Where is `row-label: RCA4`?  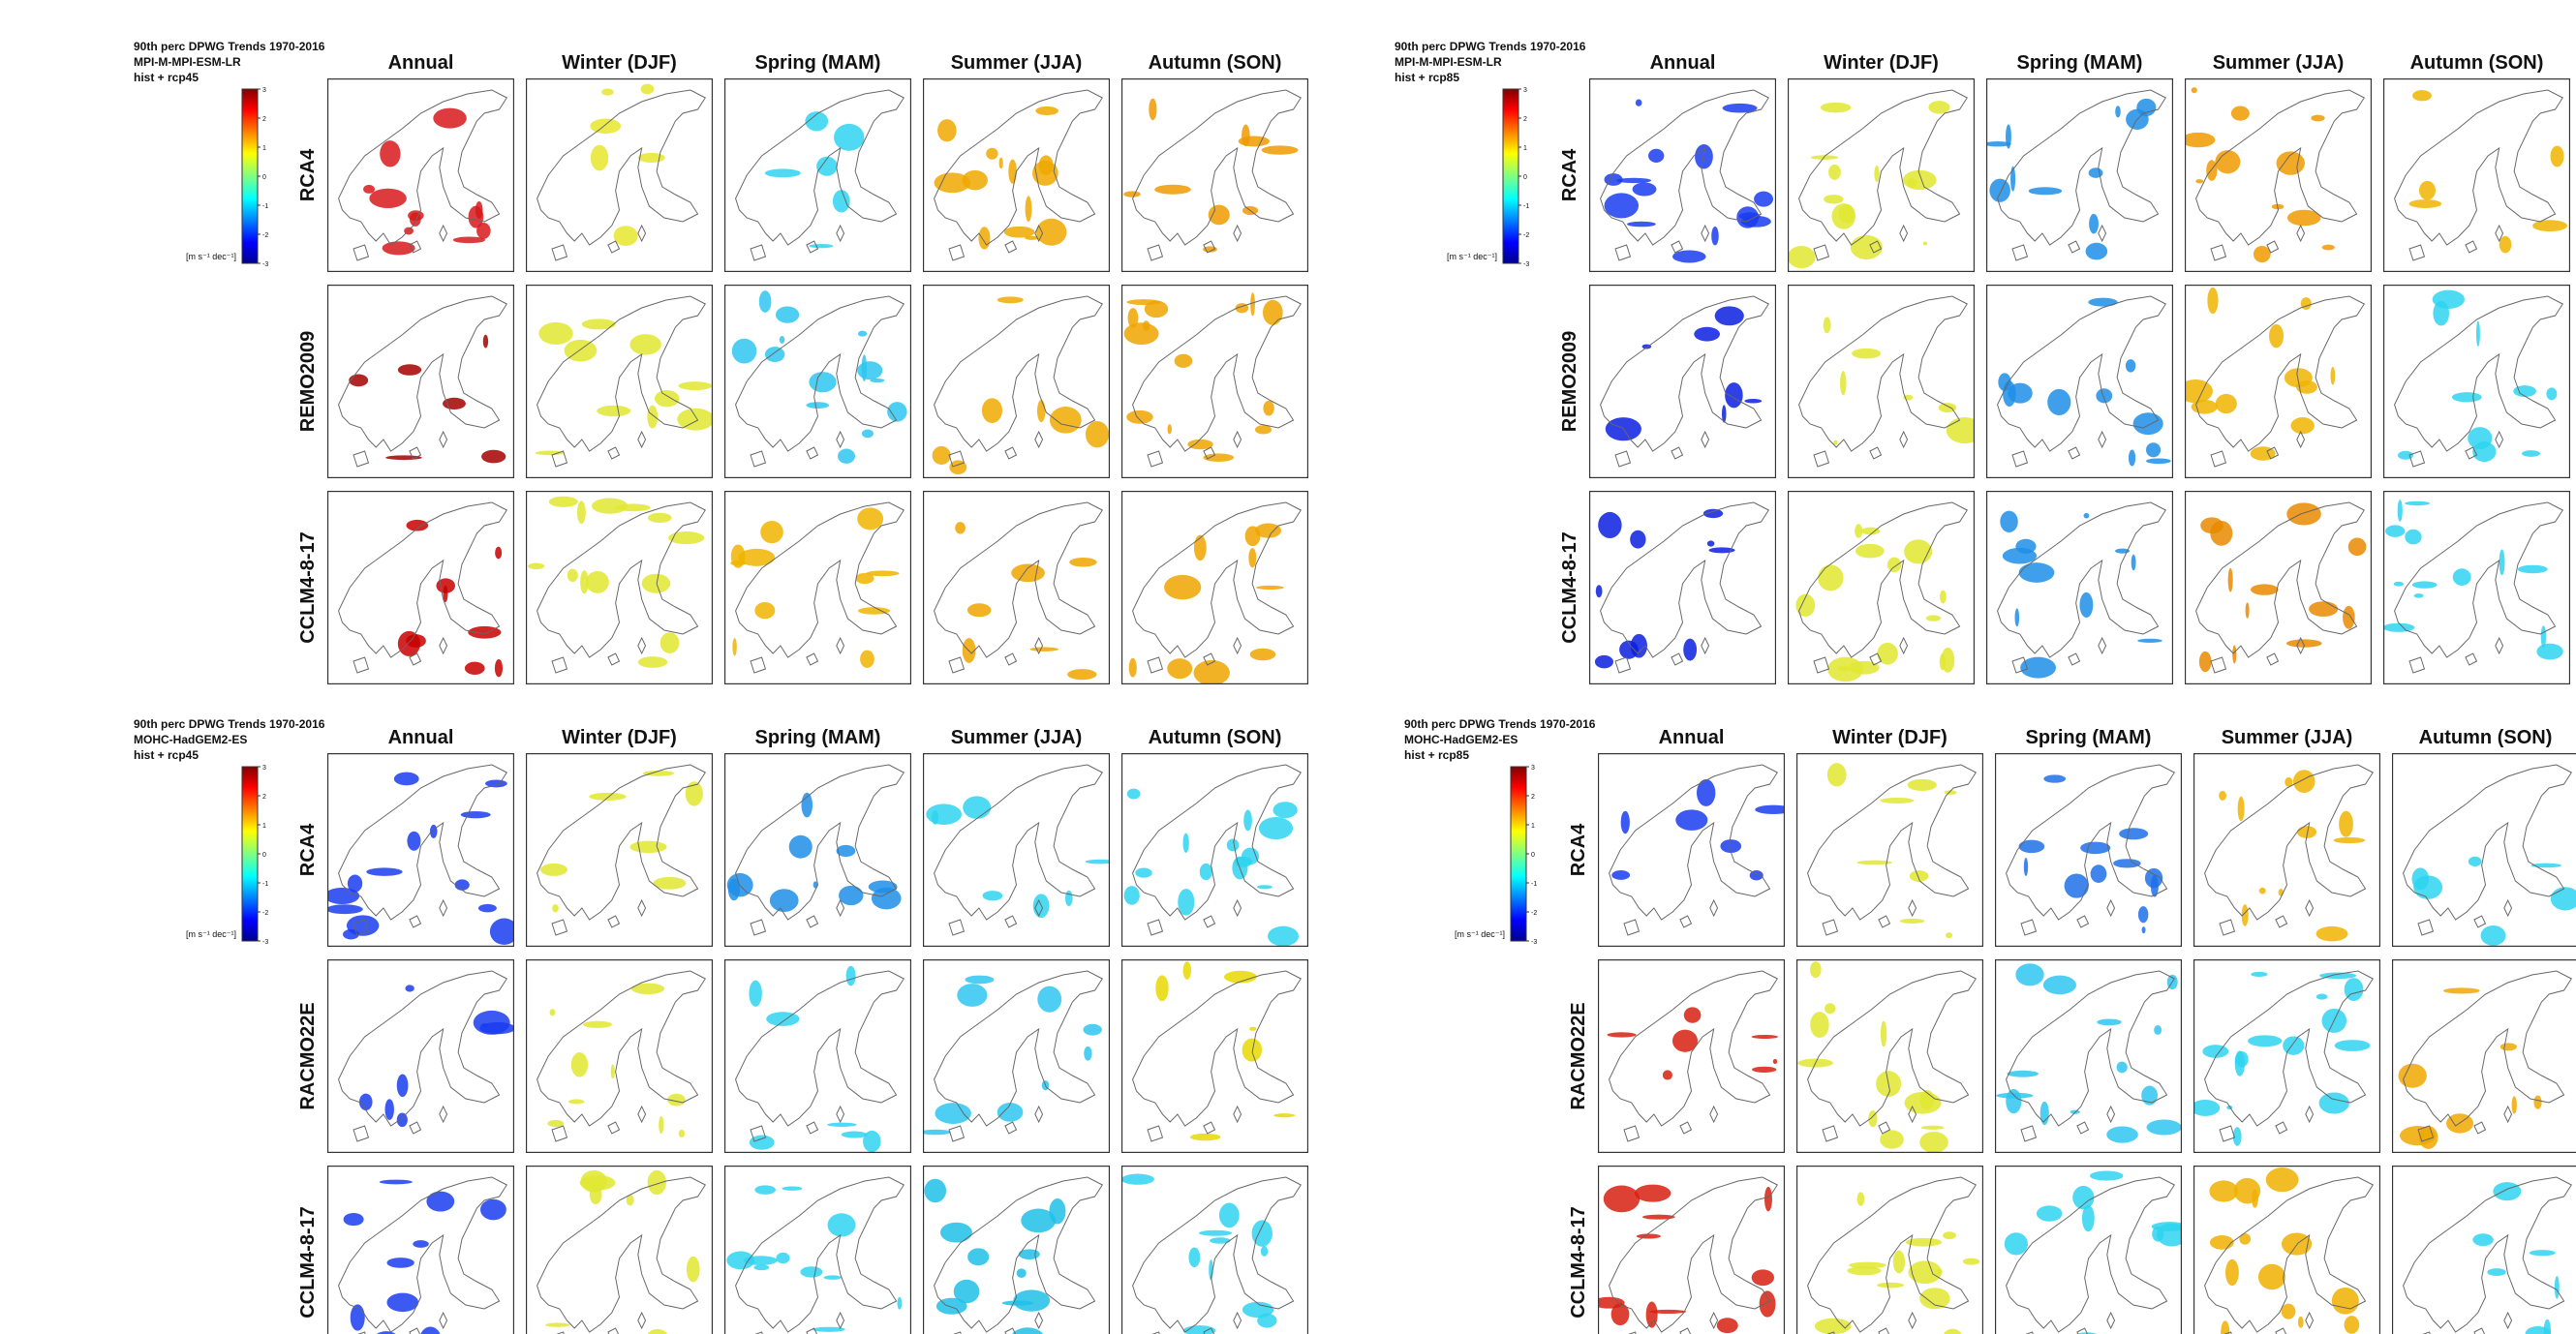
row-label: RCA4 is located at coordinates (308, 174).